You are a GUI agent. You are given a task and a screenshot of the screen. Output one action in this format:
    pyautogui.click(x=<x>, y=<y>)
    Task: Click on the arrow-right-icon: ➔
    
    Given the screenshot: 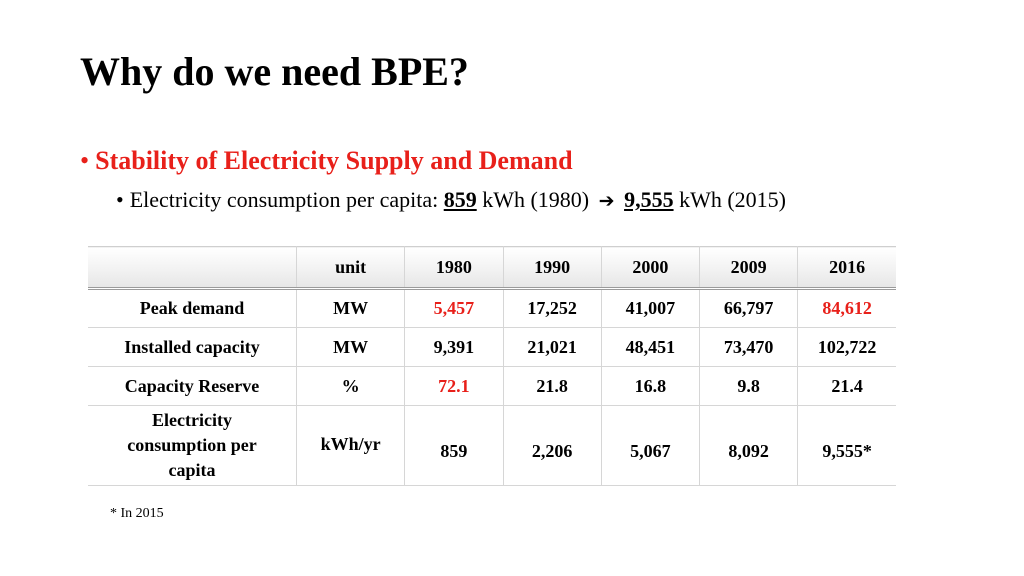 What is the action you would take?
    pyautogui.click(x=606, y=201)
    